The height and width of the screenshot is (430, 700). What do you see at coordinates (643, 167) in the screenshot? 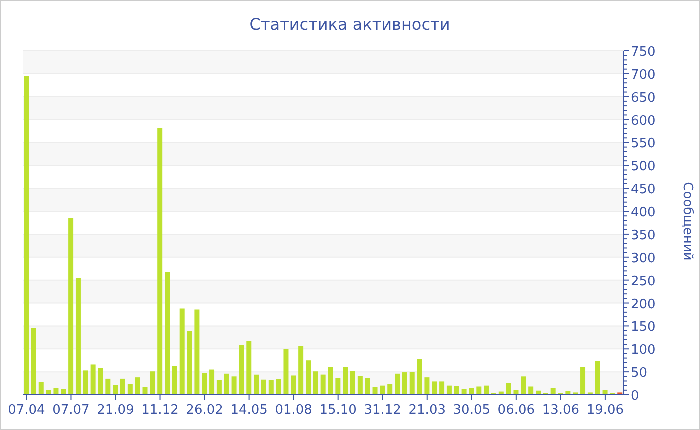
I see `y-tick-label: 500` at bounding box center [643, 167].